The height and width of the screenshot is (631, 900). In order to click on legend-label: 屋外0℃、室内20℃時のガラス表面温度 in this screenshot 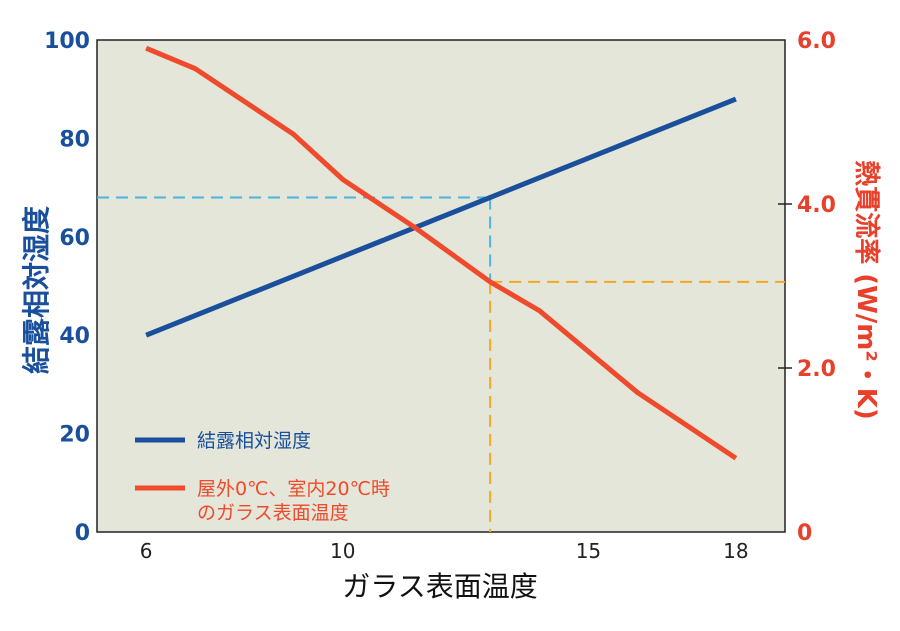, I will do `click(293, 501)`.